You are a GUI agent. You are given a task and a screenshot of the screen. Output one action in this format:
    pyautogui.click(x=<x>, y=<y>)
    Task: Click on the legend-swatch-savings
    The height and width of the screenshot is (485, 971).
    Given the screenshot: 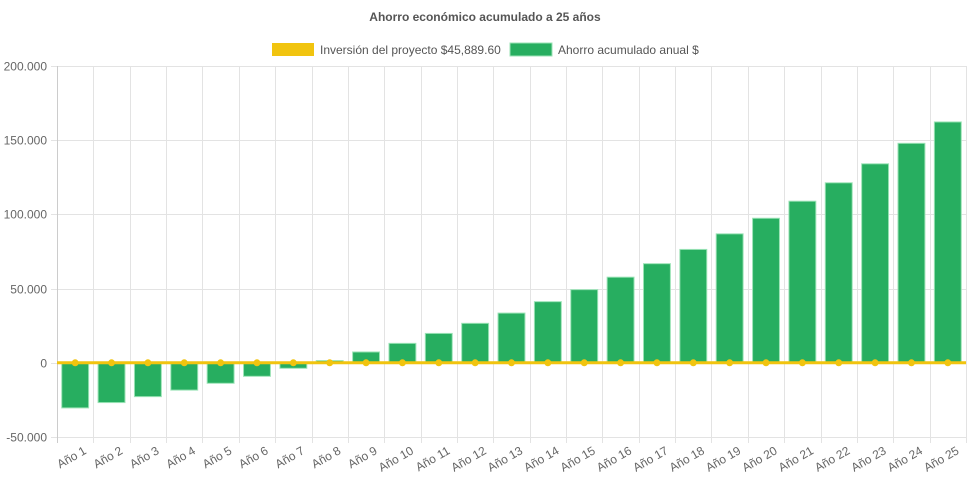 What is the action you would take?
    pyautogui.click(x=531, y=49)
    